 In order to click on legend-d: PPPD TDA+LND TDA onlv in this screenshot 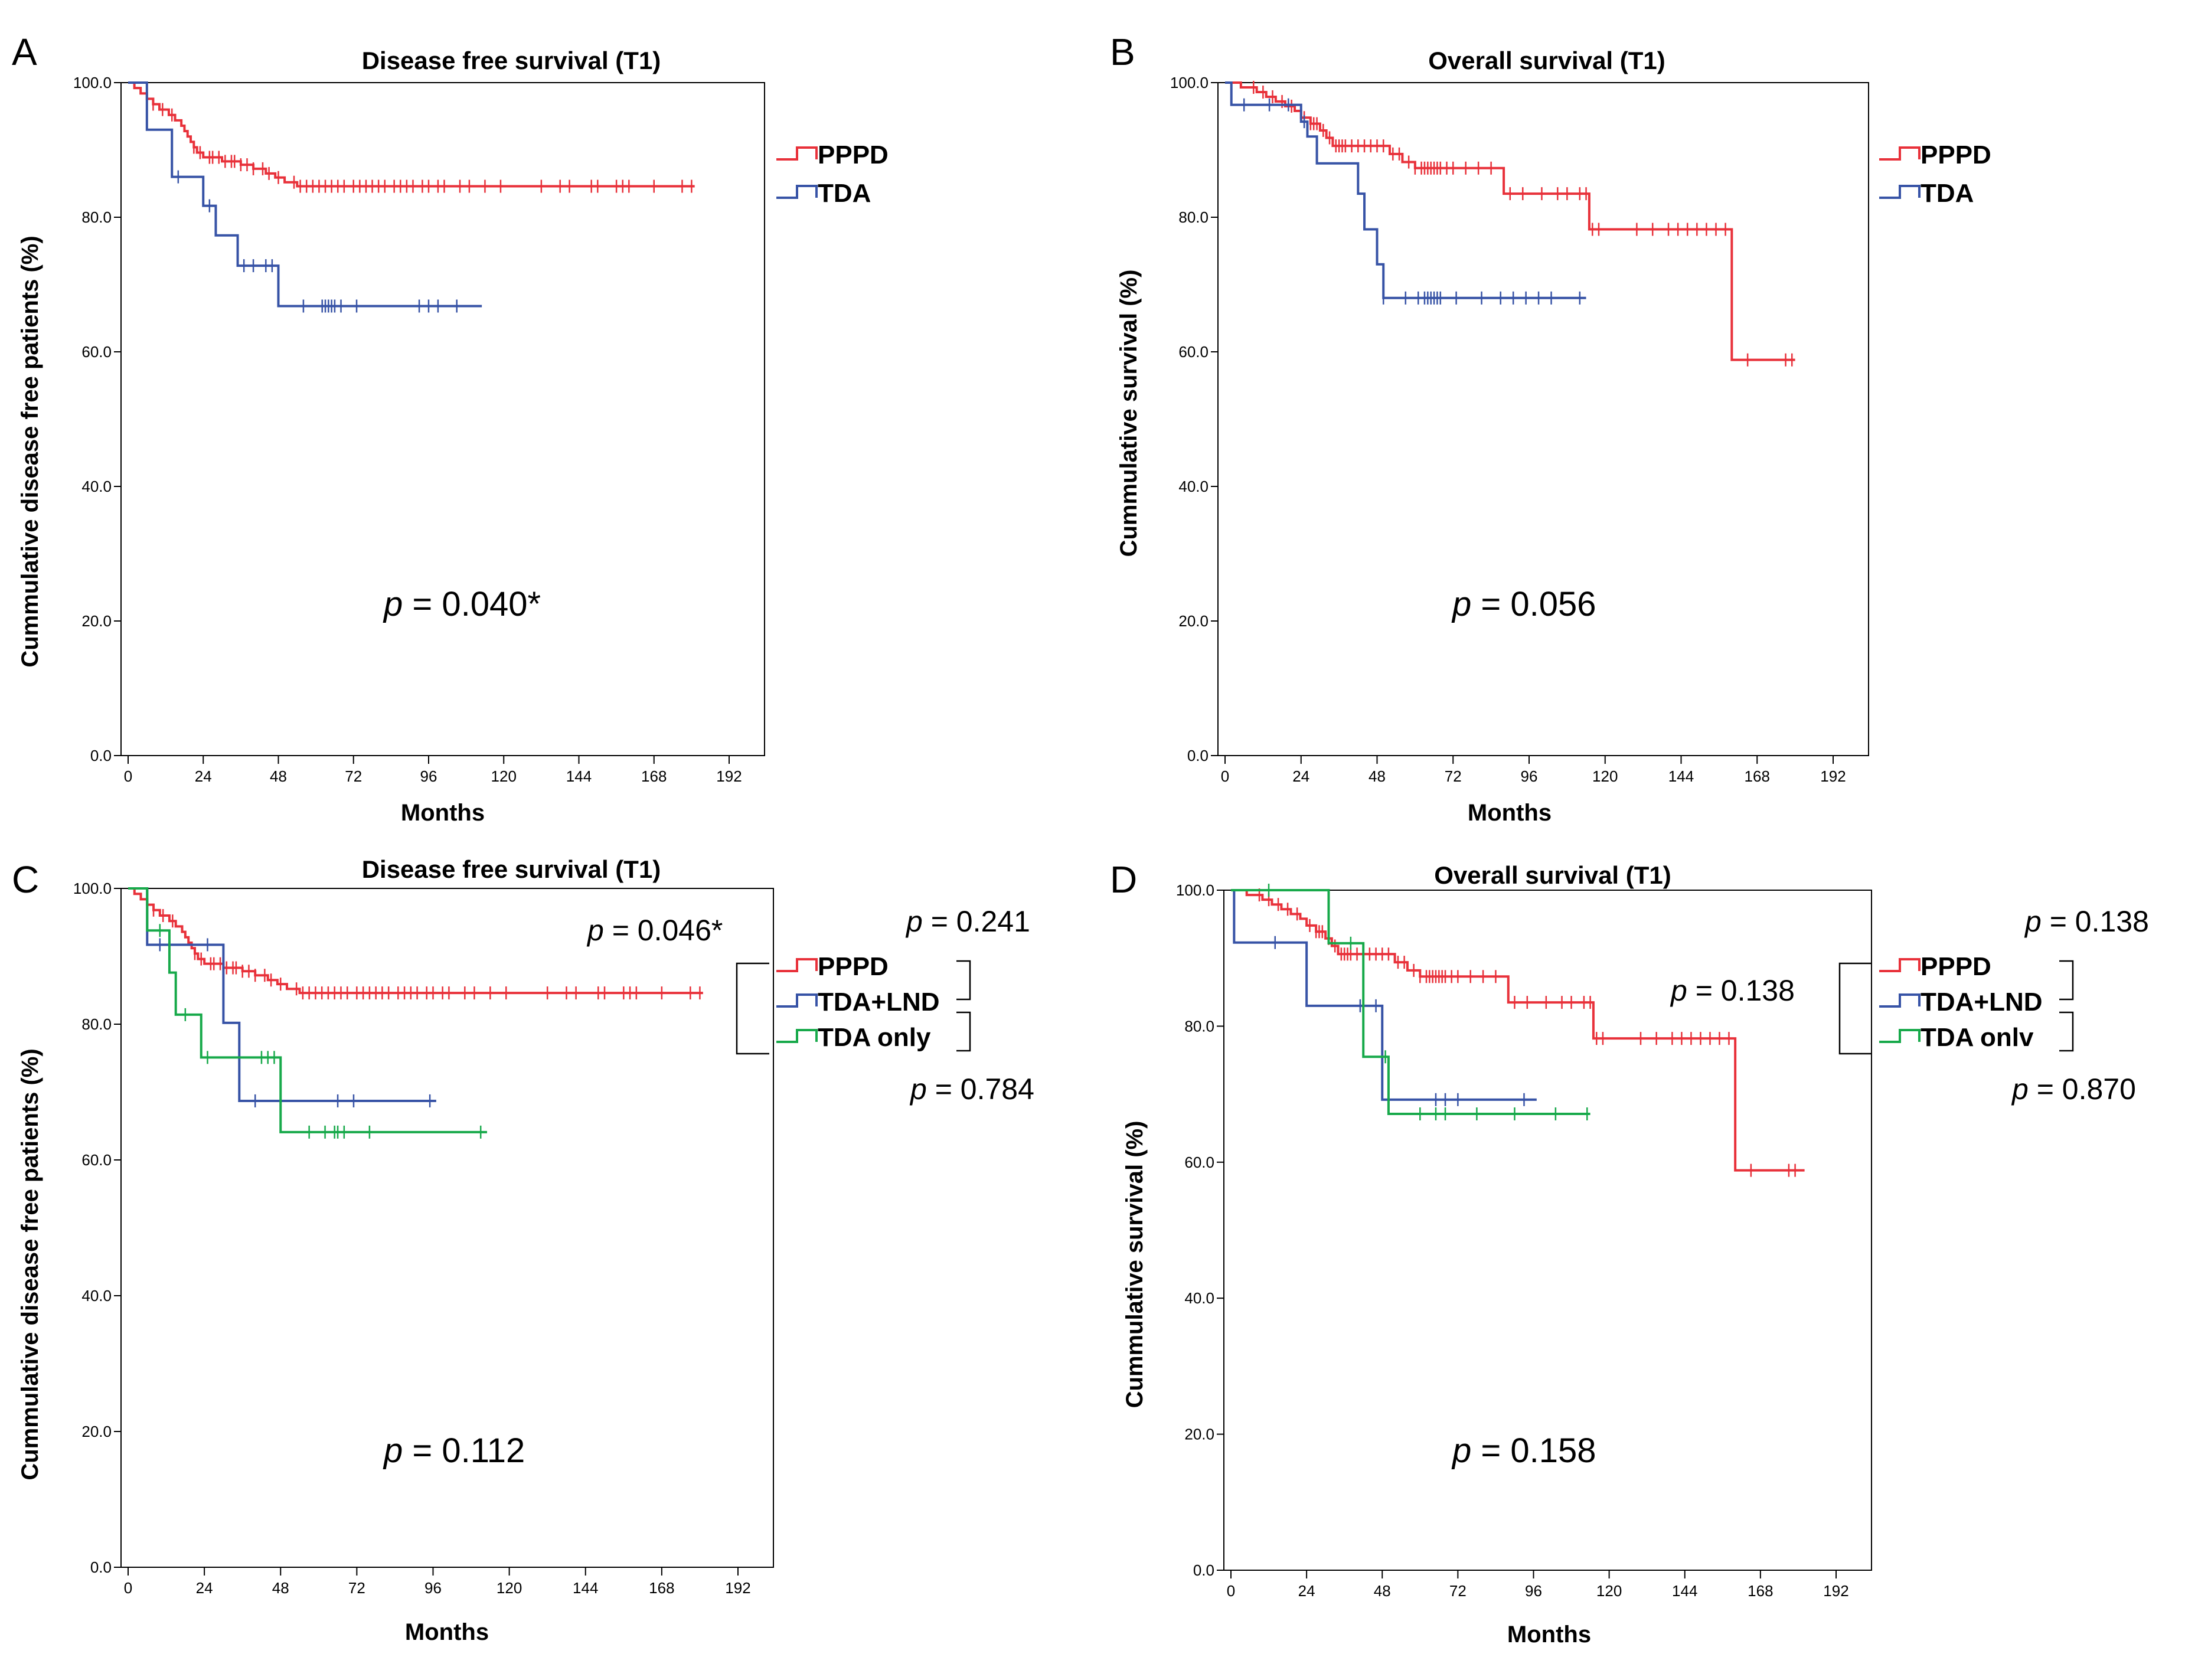, I will do `click(1961, 1002)`.